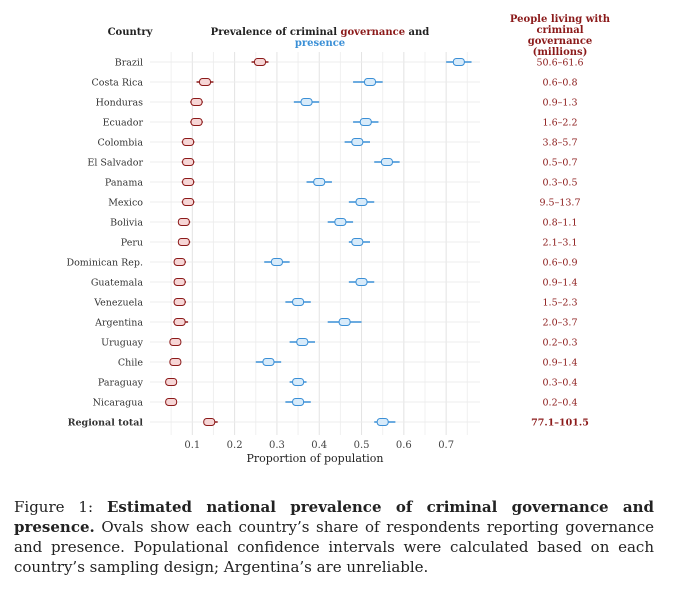  What do you see at coordinates (235, 445) in the screenshot?
I see `x-tick-label: 0.2` at bounding box center [235, 445].